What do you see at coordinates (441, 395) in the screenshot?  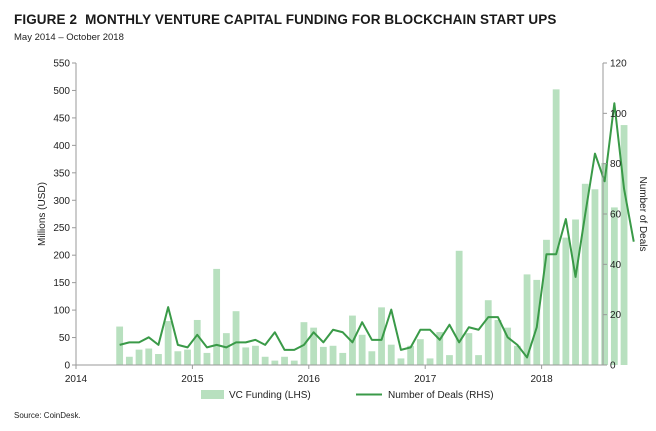 I see `legend-label-number-of-deals: Number of Deals (RHS)` at bounding box center [441, 395].